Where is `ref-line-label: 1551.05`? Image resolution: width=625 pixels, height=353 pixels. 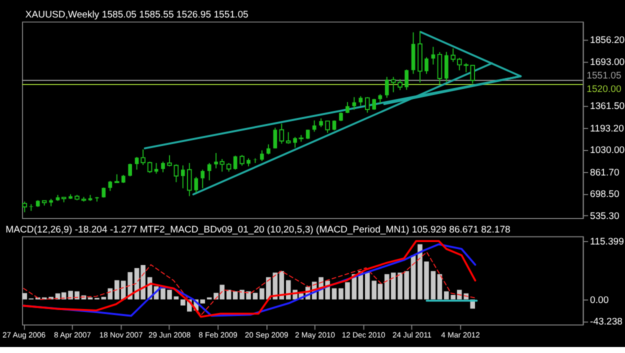
ref-line-label: 1551.05 is located at coordinates (604, 76).